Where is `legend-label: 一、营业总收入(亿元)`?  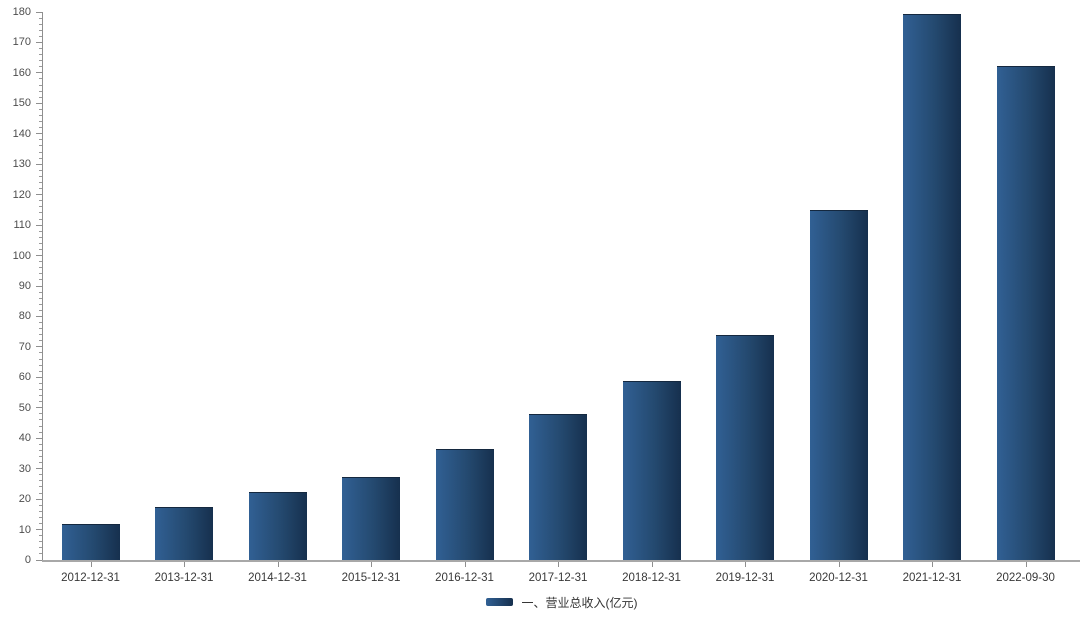 legend-label: 一、营业总收入(亿元) is located at coordinates (579, 602).